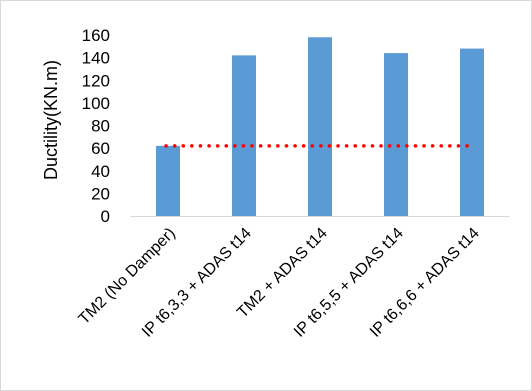 This screenshot has height=391, width=532. What do you see at coordinates (96, 80) in the screenshot?
I see `y-tick-label: 120` at bounding box center [96, 80].